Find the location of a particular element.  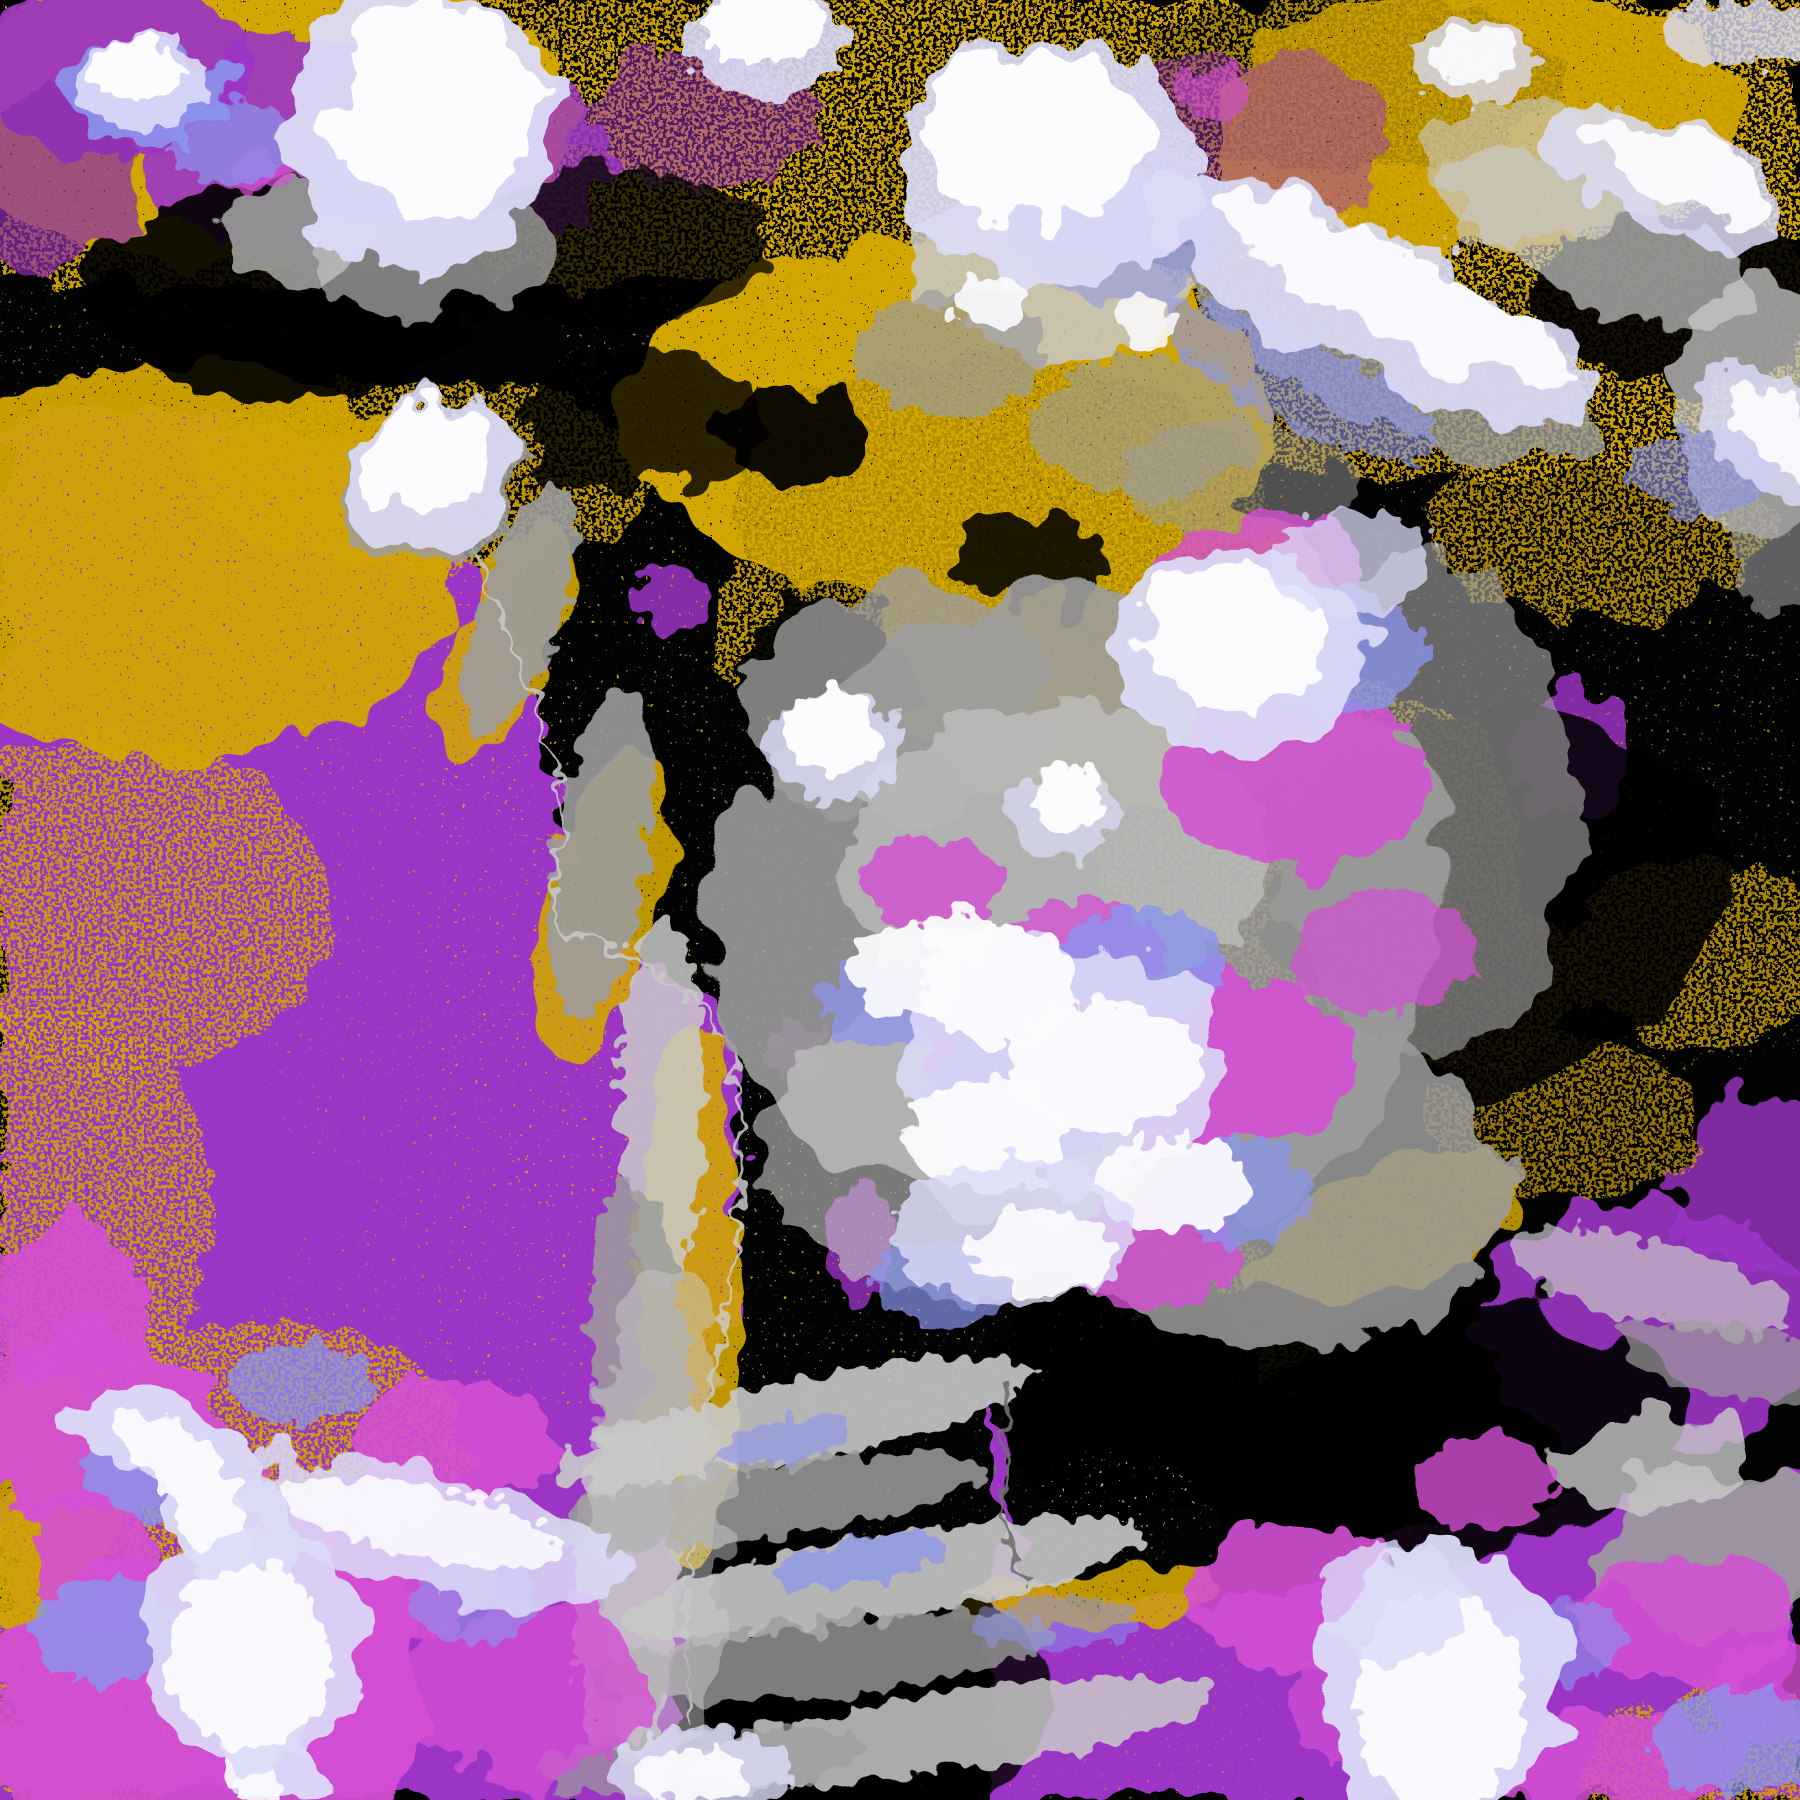

right-edge-cloud-core is located at coordinates (1765, 432).